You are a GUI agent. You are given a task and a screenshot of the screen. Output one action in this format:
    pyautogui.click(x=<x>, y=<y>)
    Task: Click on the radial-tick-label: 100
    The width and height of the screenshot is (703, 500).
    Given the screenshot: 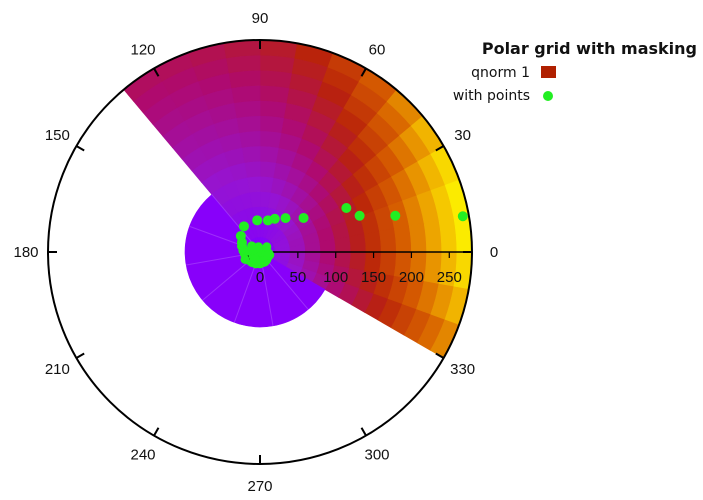 What is the action you would take?
    pyautogui.click(x=335, y=277)
    